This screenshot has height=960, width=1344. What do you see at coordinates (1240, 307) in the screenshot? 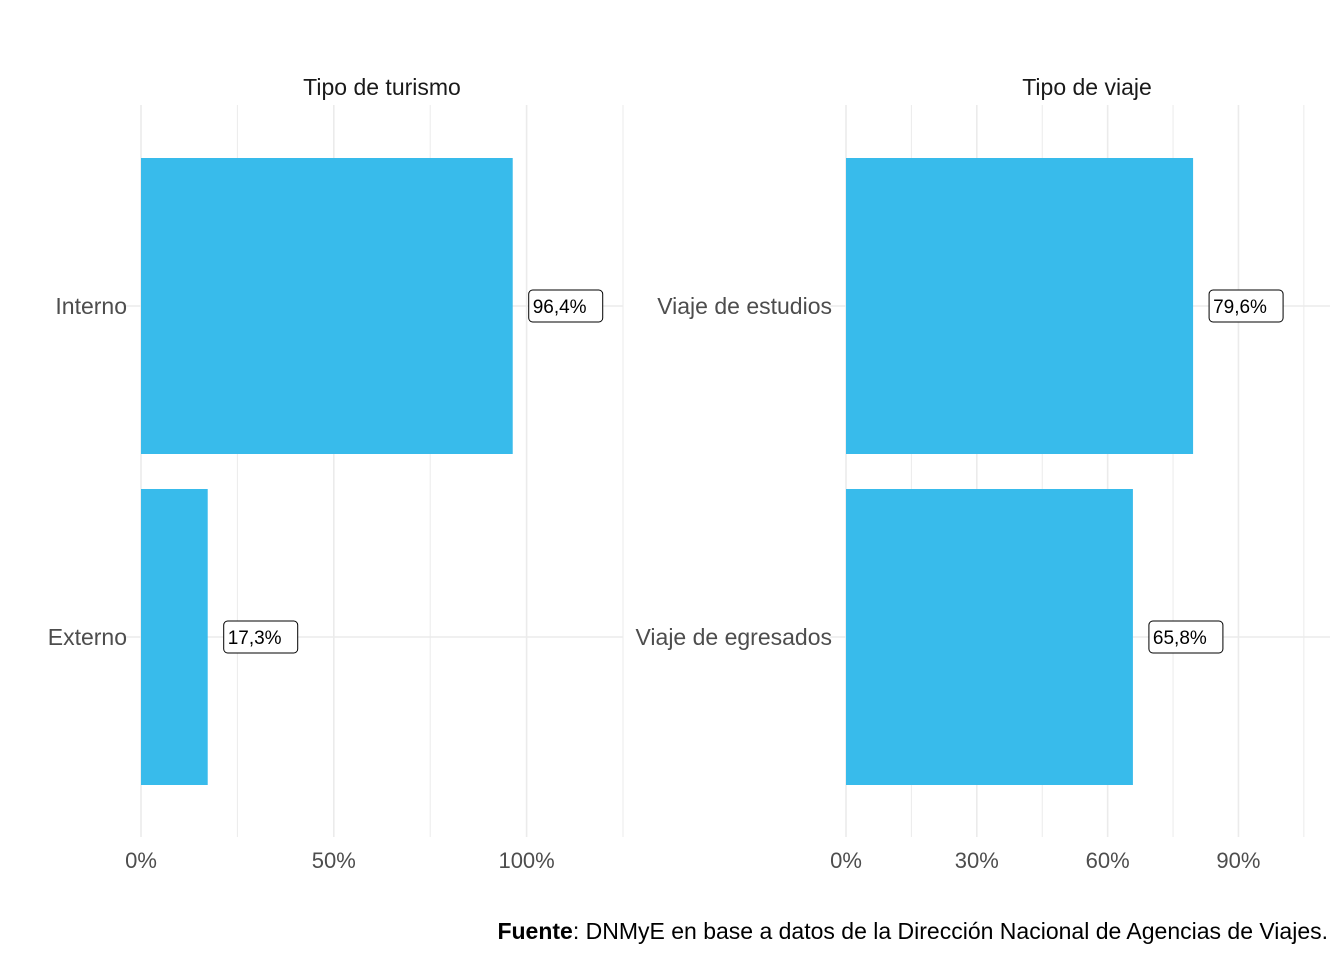
I see `value-label: 79,6%` at bounding box center [1240, 307].